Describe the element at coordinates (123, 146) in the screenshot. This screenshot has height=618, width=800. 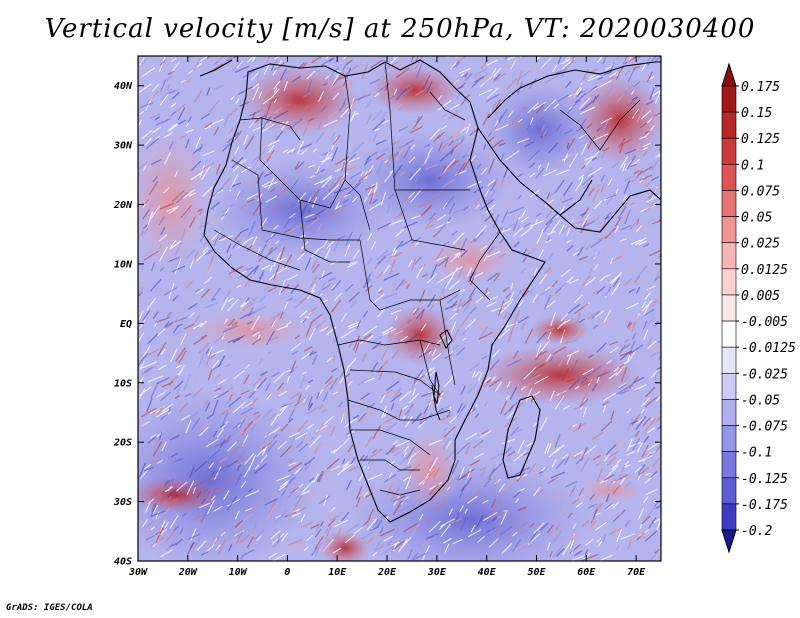
I see `lat-tick-label: 30N` at that location.